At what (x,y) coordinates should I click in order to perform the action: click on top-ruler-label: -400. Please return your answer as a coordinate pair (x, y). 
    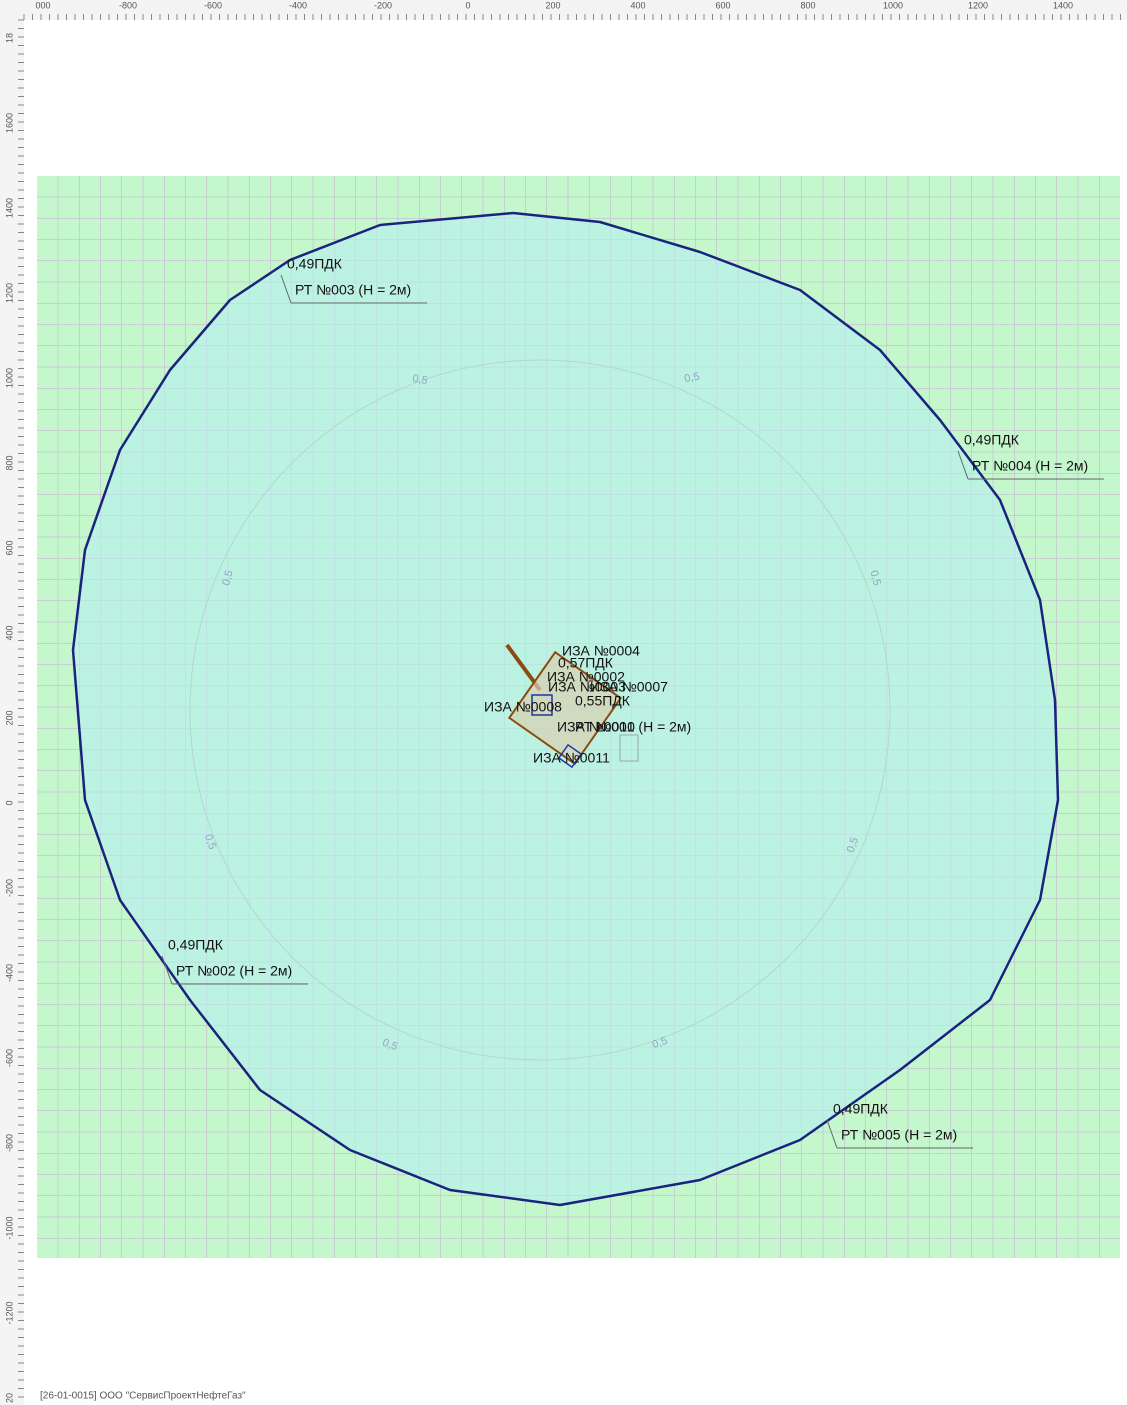
    Looking at the image, I should click on (298, 5).